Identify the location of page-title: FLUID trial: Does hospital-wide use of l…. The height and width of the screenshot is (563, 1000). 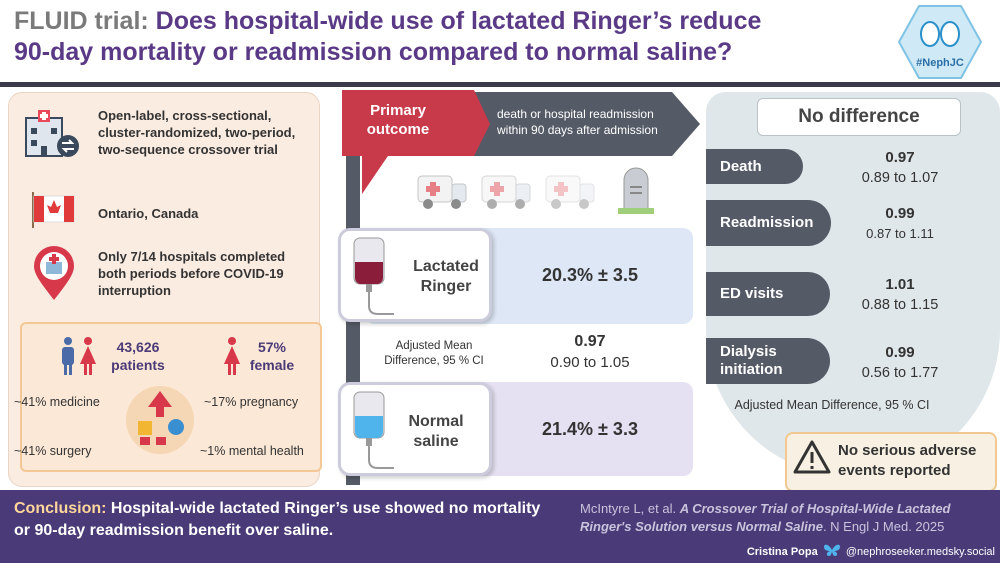
(444, 37).